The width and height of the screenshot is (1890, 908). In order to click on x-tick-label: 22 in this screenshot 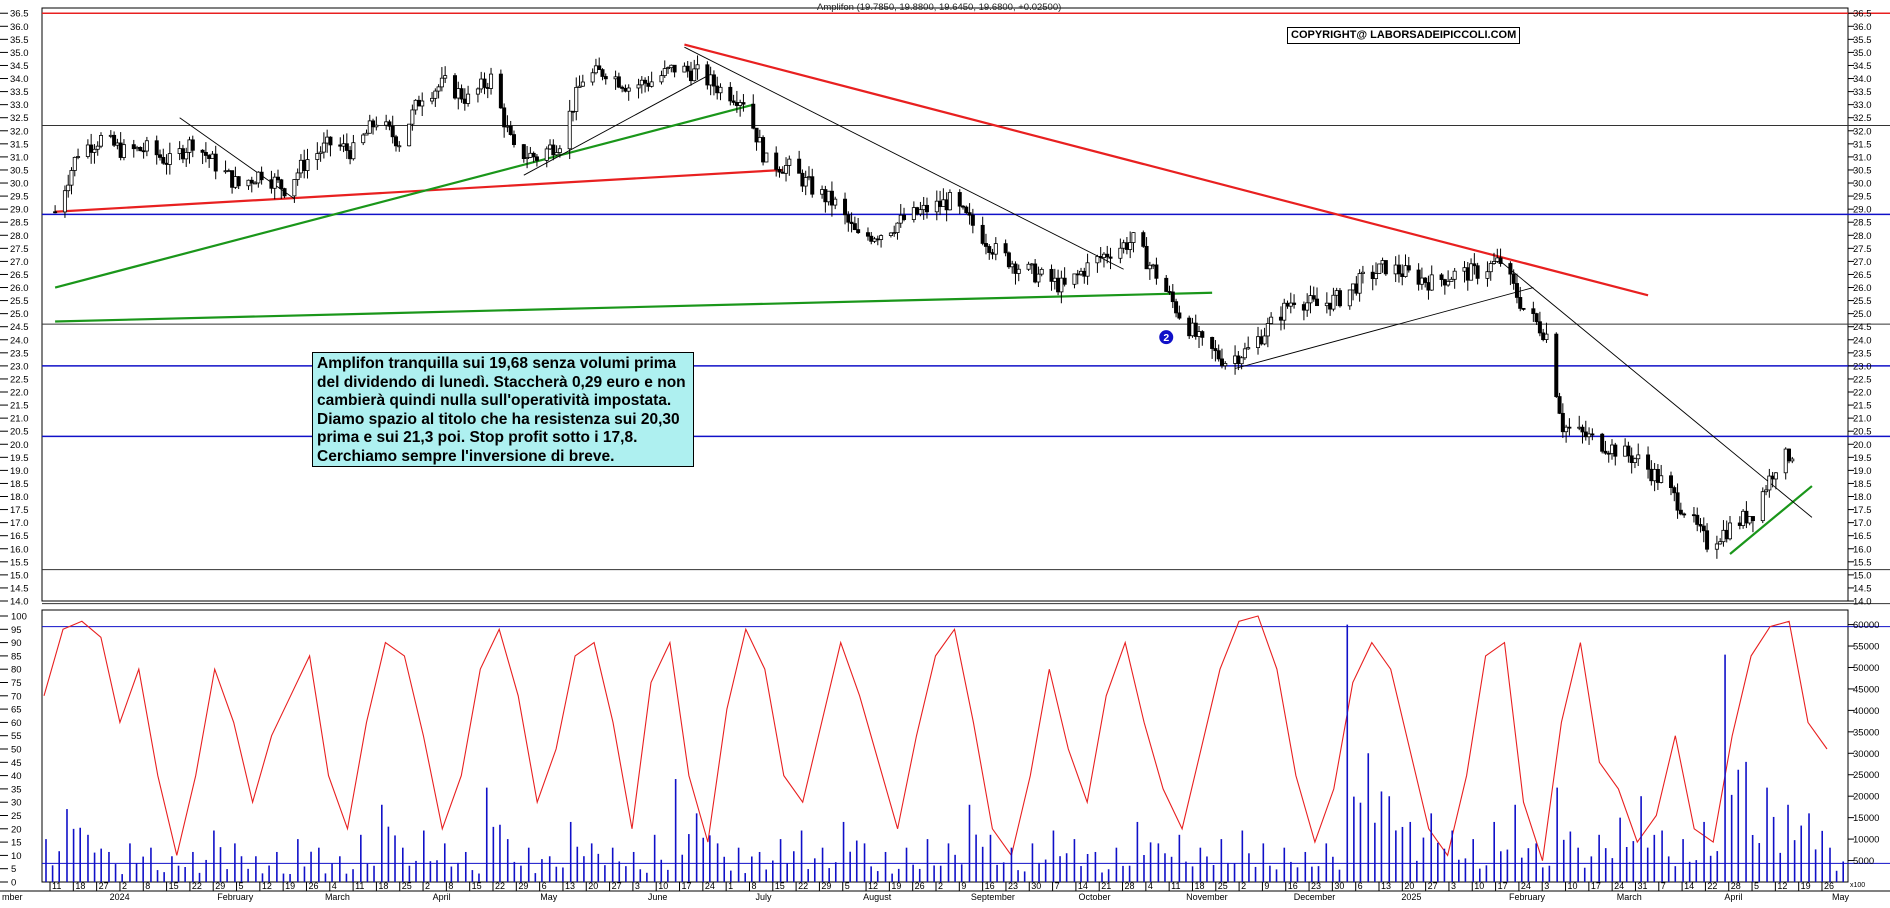, I will do `click(197, 886)`.